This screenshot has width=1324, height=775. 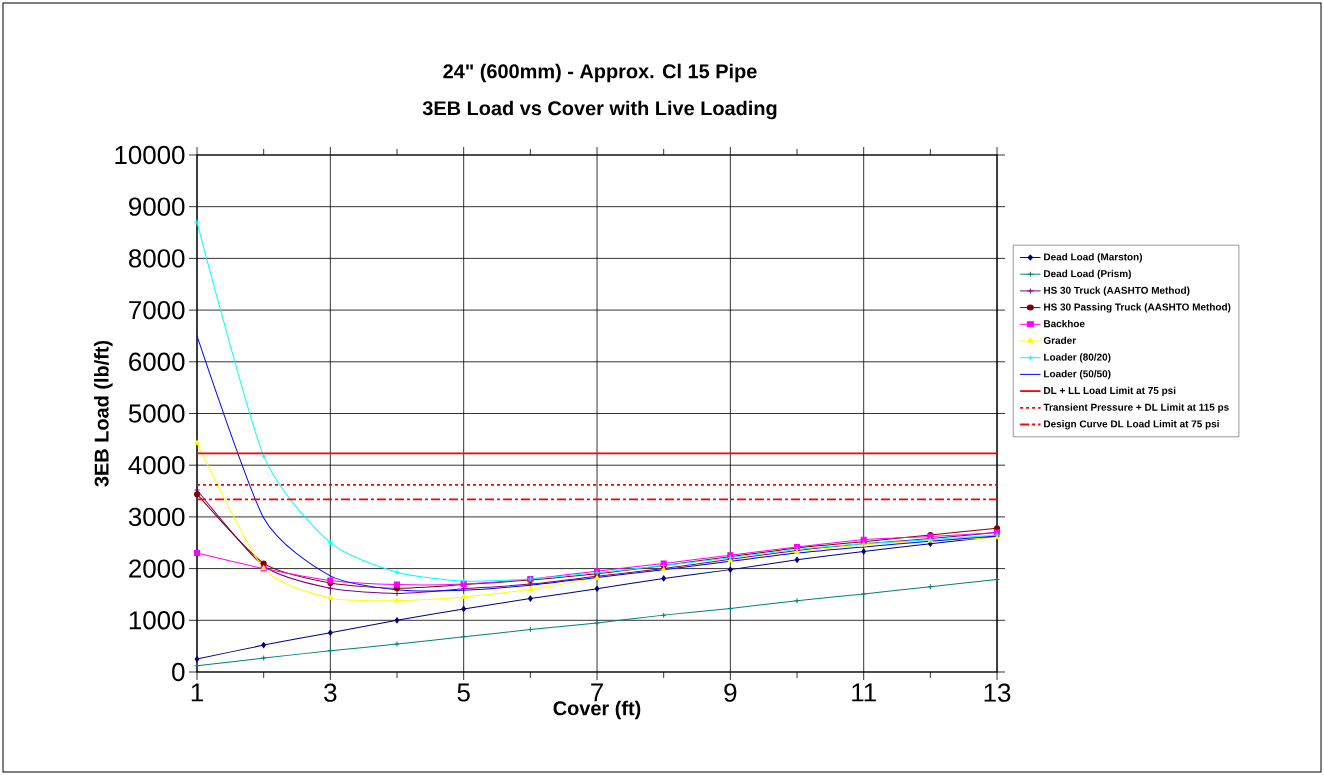 I want to click on y-tick-label: 9000, so click(x=157, y=206).